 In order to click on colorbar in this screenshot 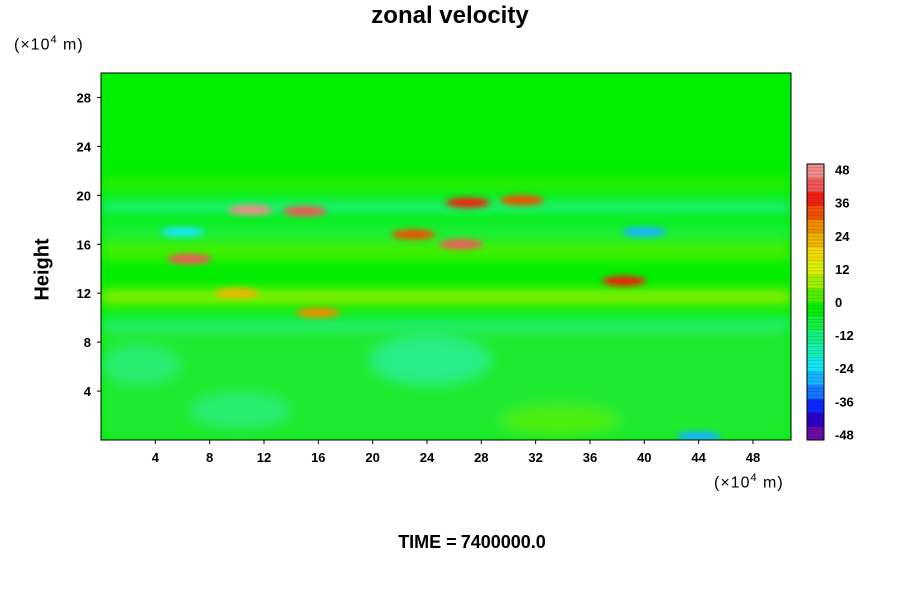, I will do `click(815, 302)`.